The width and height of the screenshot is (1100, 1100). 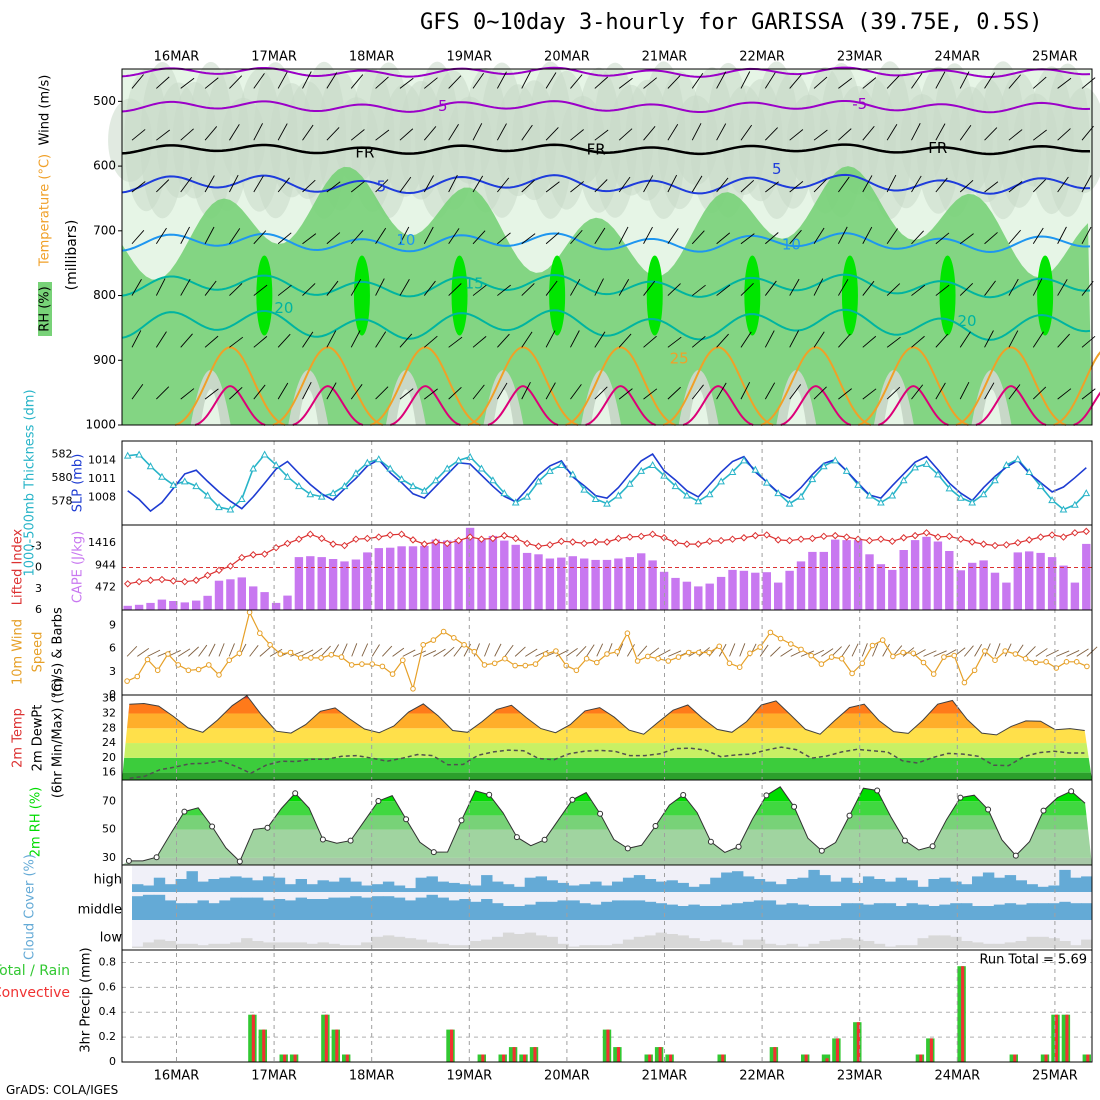 I want to click on lifted-tick-label: 0, so click(x=38, y=567).